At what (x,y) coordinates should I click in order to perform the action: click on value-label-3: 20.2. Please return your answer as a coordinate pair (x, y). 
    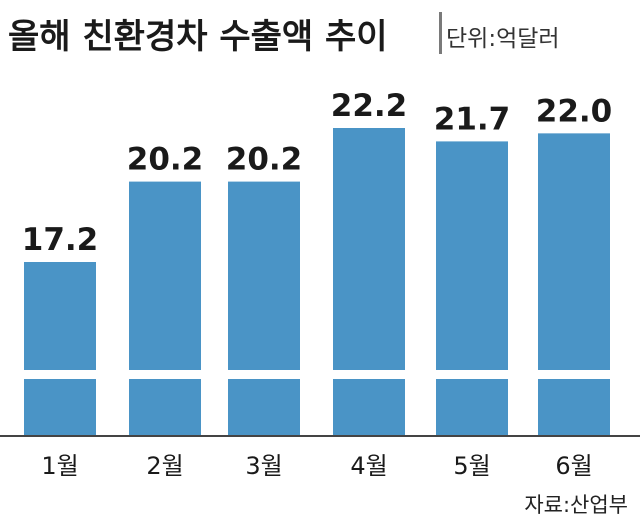
    Looking at the image, I should click on (264, 160).